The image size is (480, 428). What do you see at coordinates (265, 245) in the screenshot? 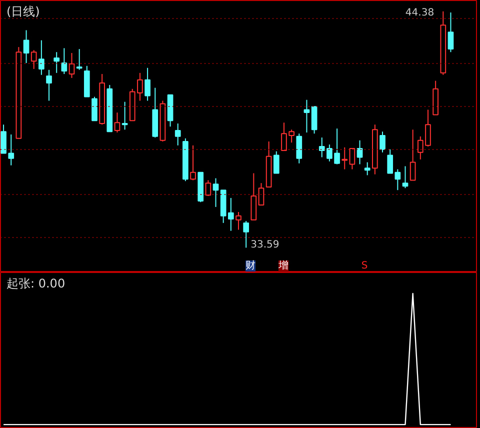
I see `annotation: 33.59` at bounding box center [265, 245].